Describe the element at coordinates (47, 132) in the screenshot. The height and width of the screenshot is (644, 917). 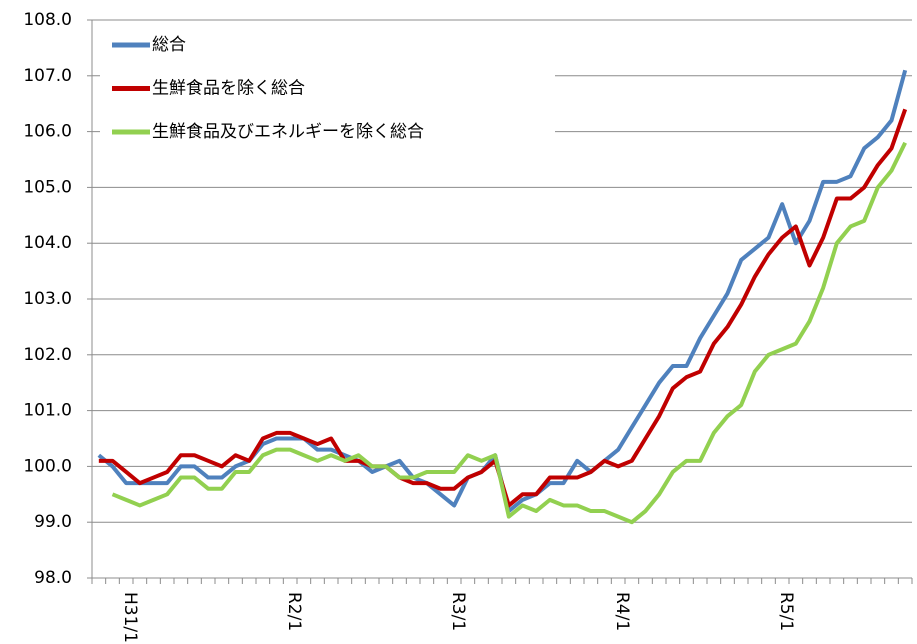
I see `y-tick-label: 106.0` at that location.